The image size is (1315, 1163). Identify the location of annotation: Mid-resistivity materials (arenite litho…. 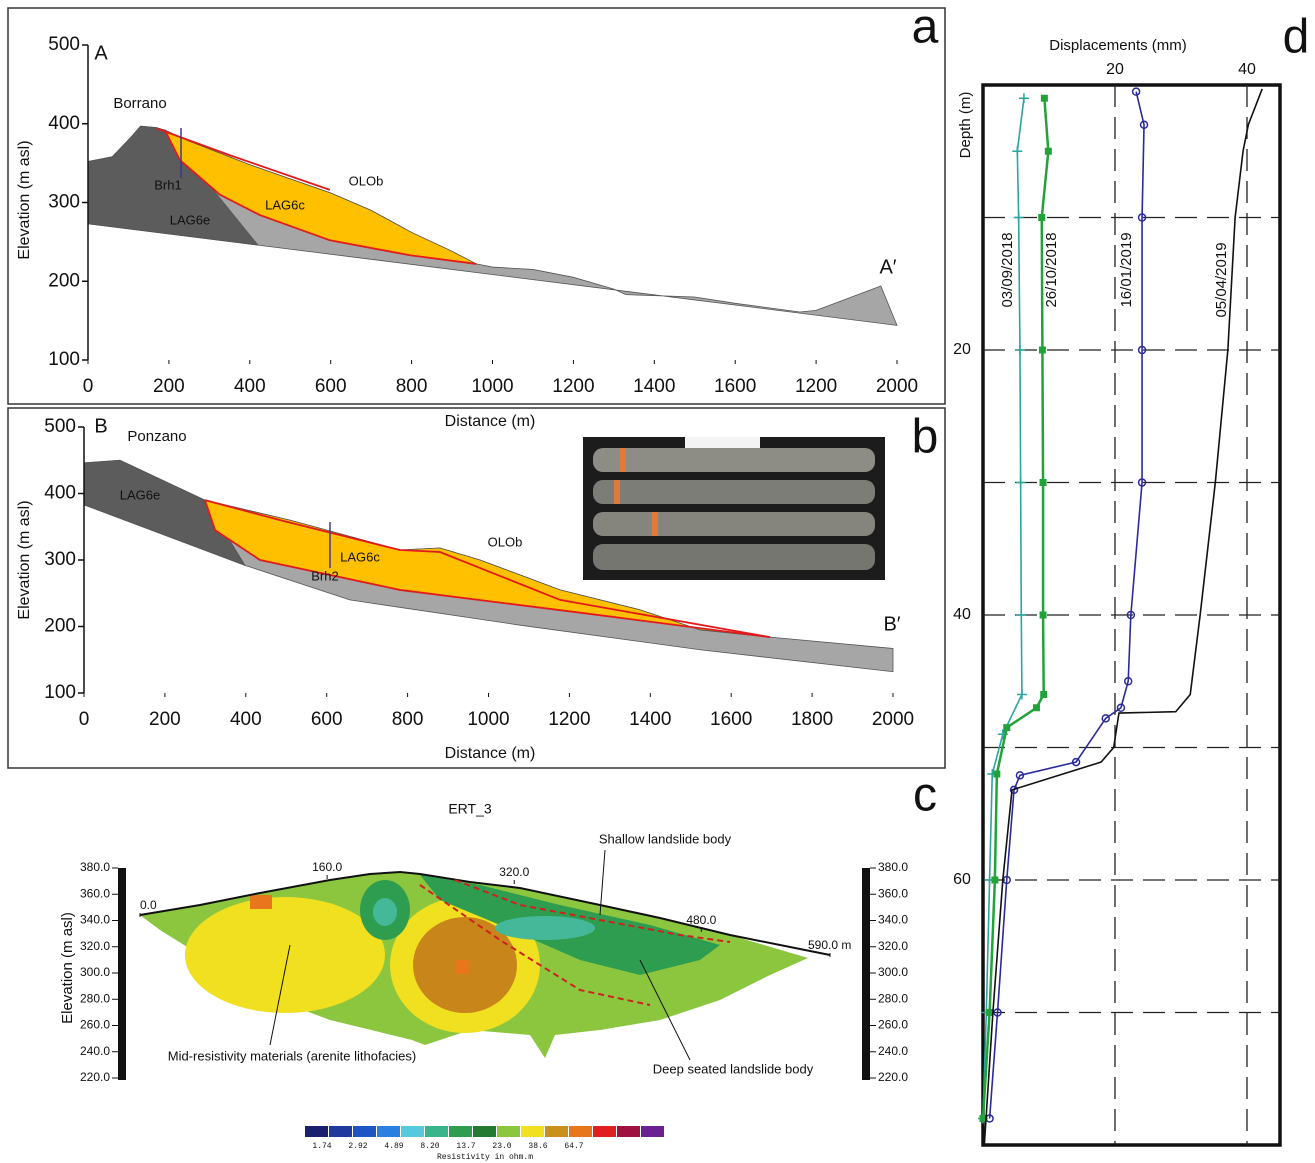
(292, 1055).